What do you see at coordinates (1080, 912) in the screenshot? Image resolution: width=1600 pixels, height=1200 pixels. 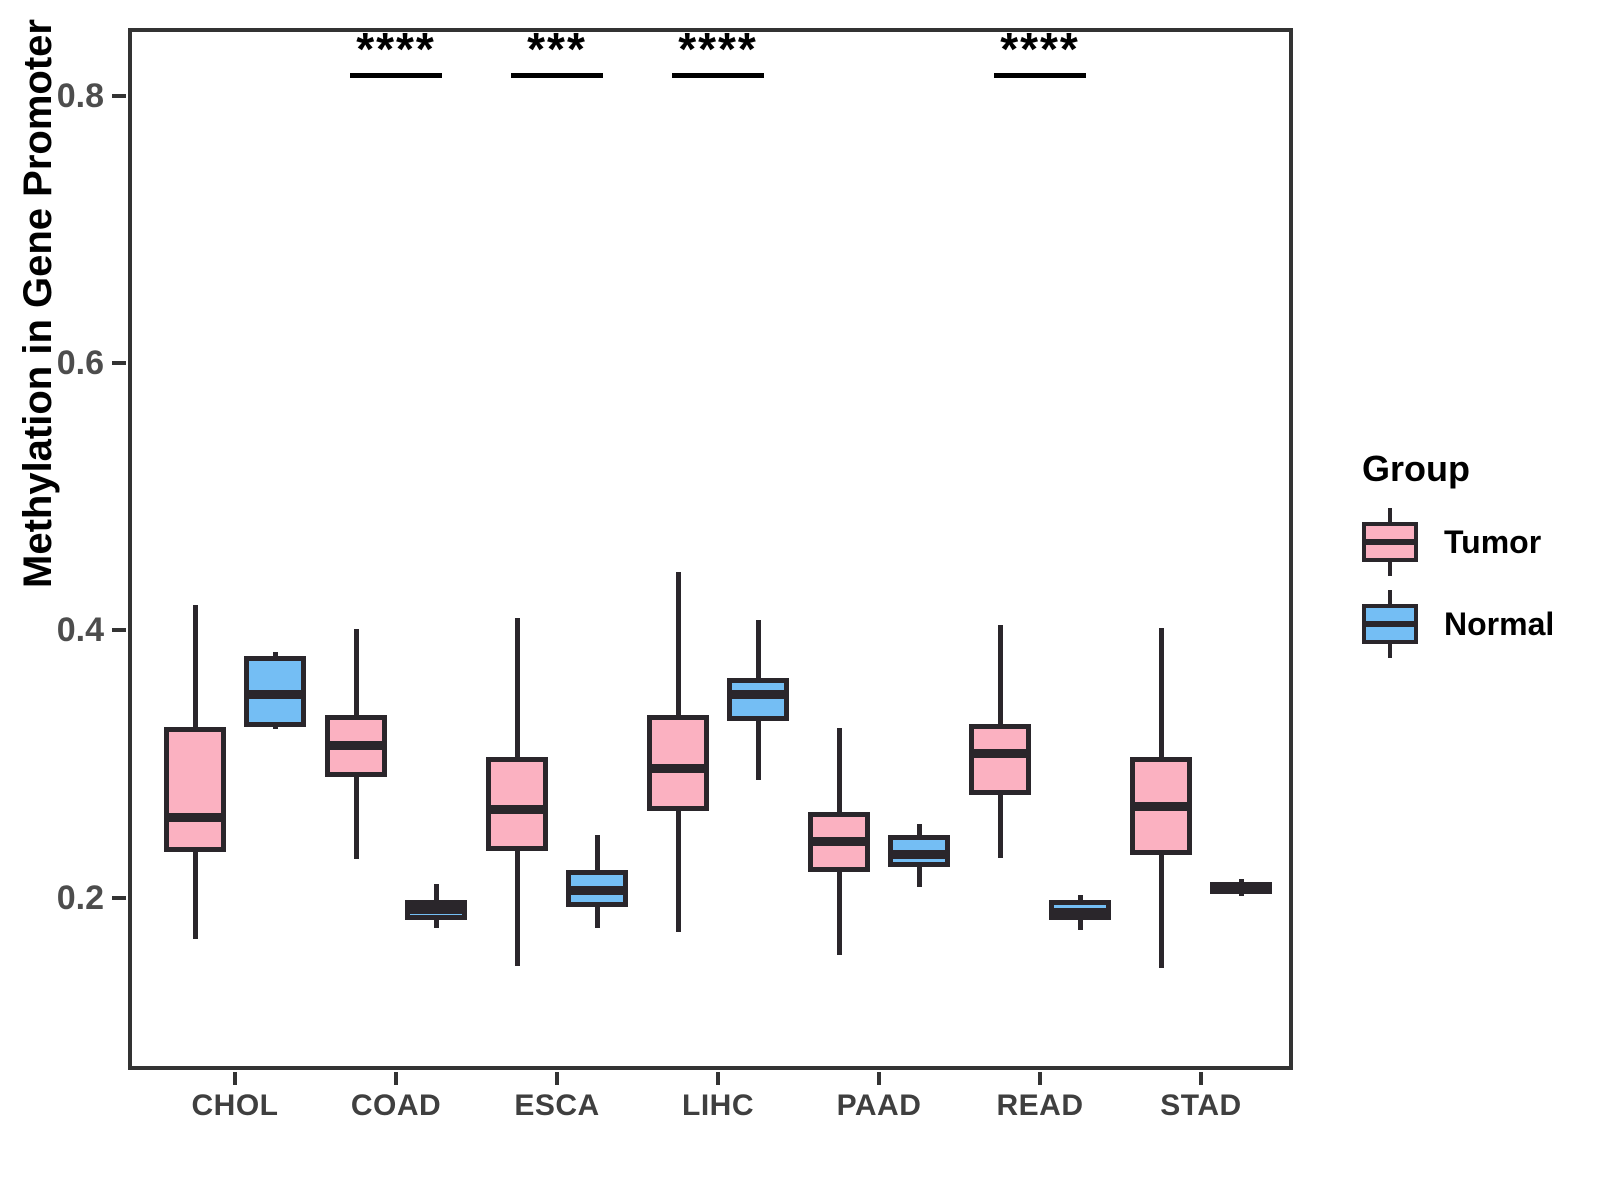 I see `median-normal-READ` at bounding box center [1080, 912].